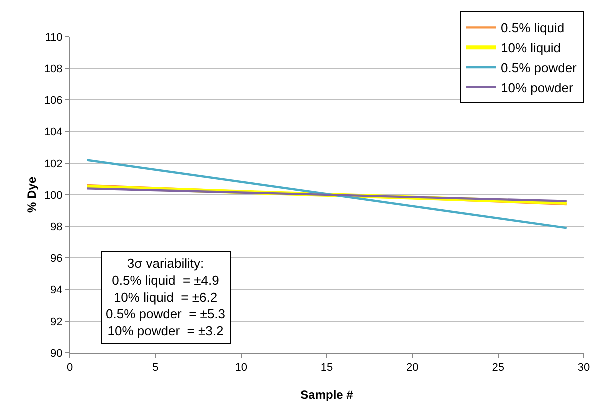 The width and height of the screenshot is (606, 403). What do you see at coordinates (53, 69) in the screenshot?
I see `y-tick-label: 108` at bounding box center [53, 69].